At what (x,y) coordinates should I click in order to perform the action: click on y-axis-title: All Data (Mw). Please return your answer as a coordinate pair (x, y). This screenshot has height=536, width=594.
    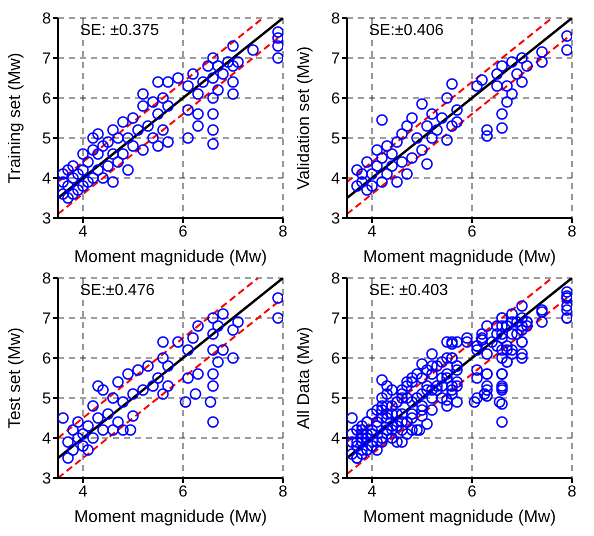
    Looking at the image, I should click on (304, 378).